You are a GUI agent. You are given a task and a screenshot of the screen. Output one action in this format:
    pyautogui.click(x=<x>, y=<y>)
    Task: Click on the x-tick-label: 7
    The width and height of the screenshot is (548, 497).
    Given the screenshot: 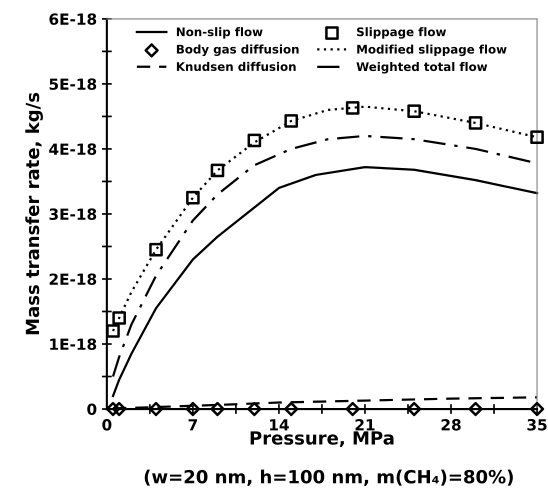 What is the action you would take?
    pyautogui.click(x=192, y=424)
    